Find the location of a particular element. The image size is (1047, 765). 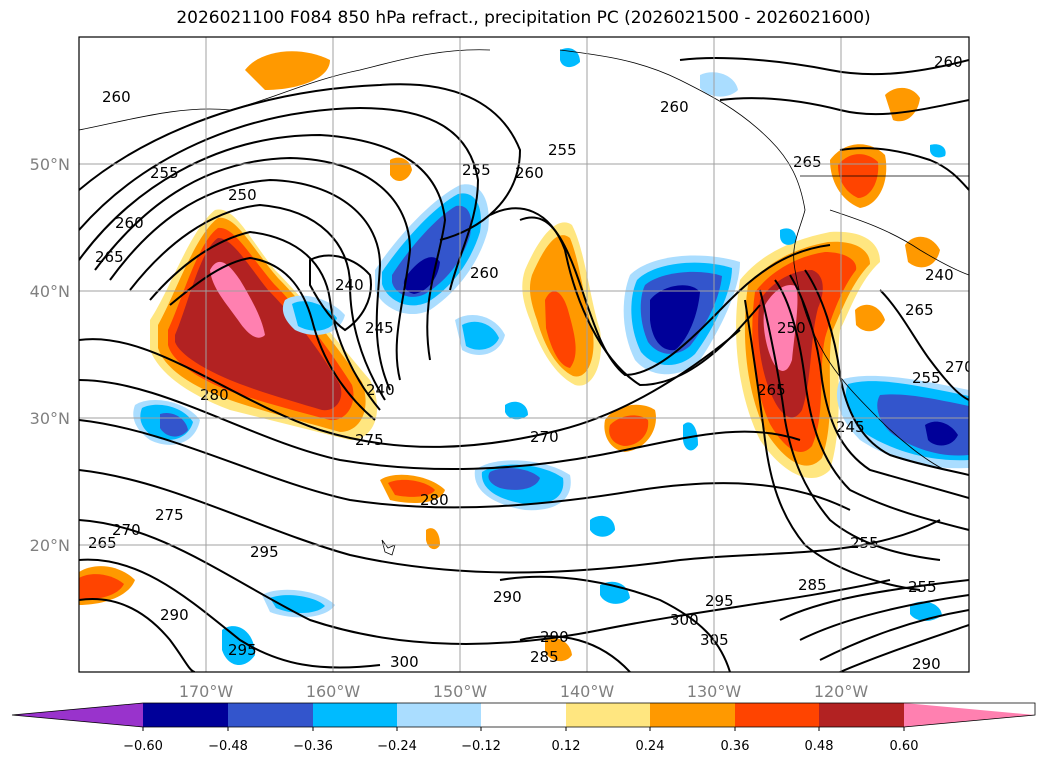

colorbar-label: 0.60 is located at coordinates (904, 746).